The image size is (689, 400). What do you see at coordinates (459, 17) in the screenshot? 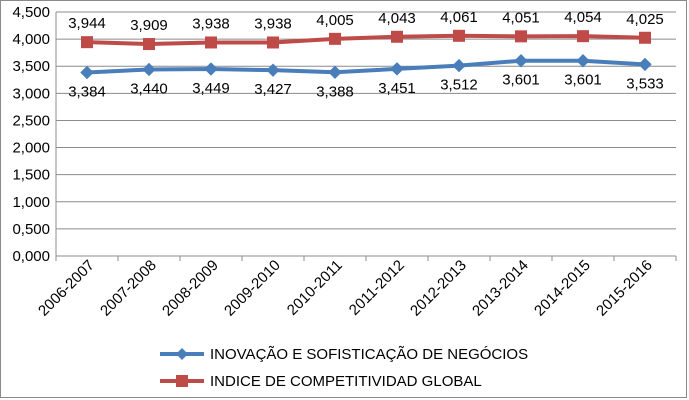
I see `data-label: 4,061` at bounding box center [459, 17].